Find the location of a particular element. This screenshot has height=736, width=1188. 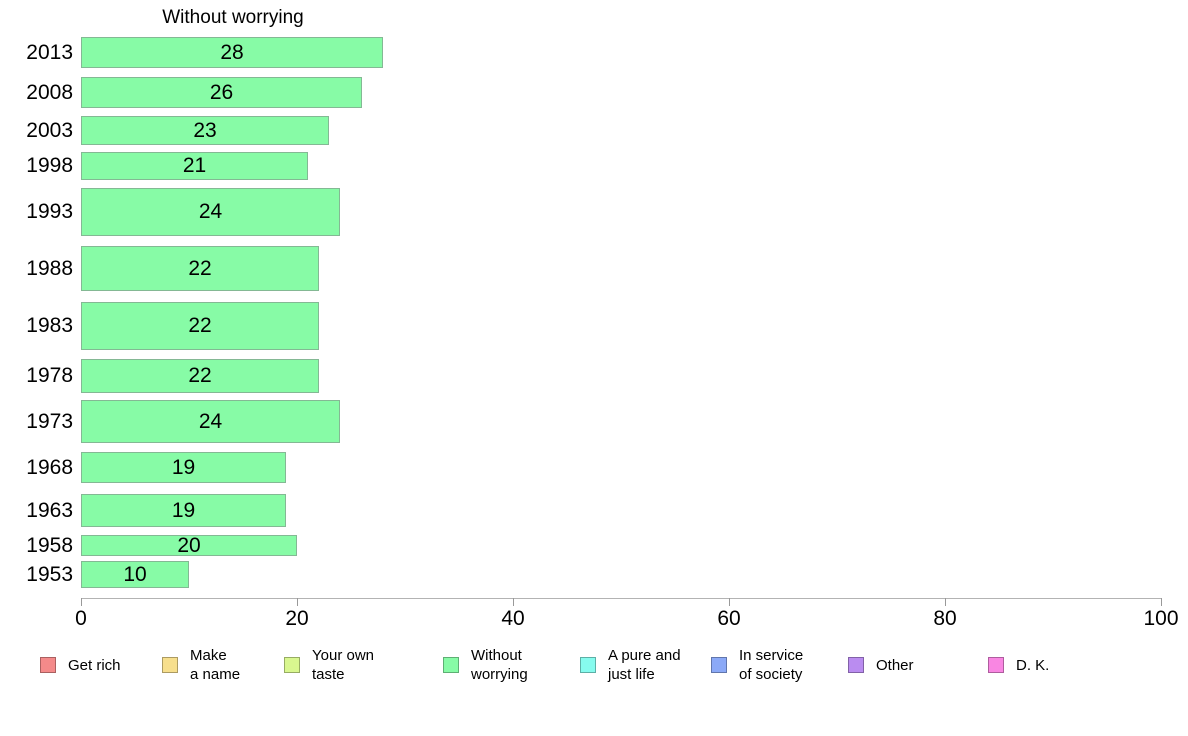

bar-value-label: 21 is located at coordinates (194, 166).